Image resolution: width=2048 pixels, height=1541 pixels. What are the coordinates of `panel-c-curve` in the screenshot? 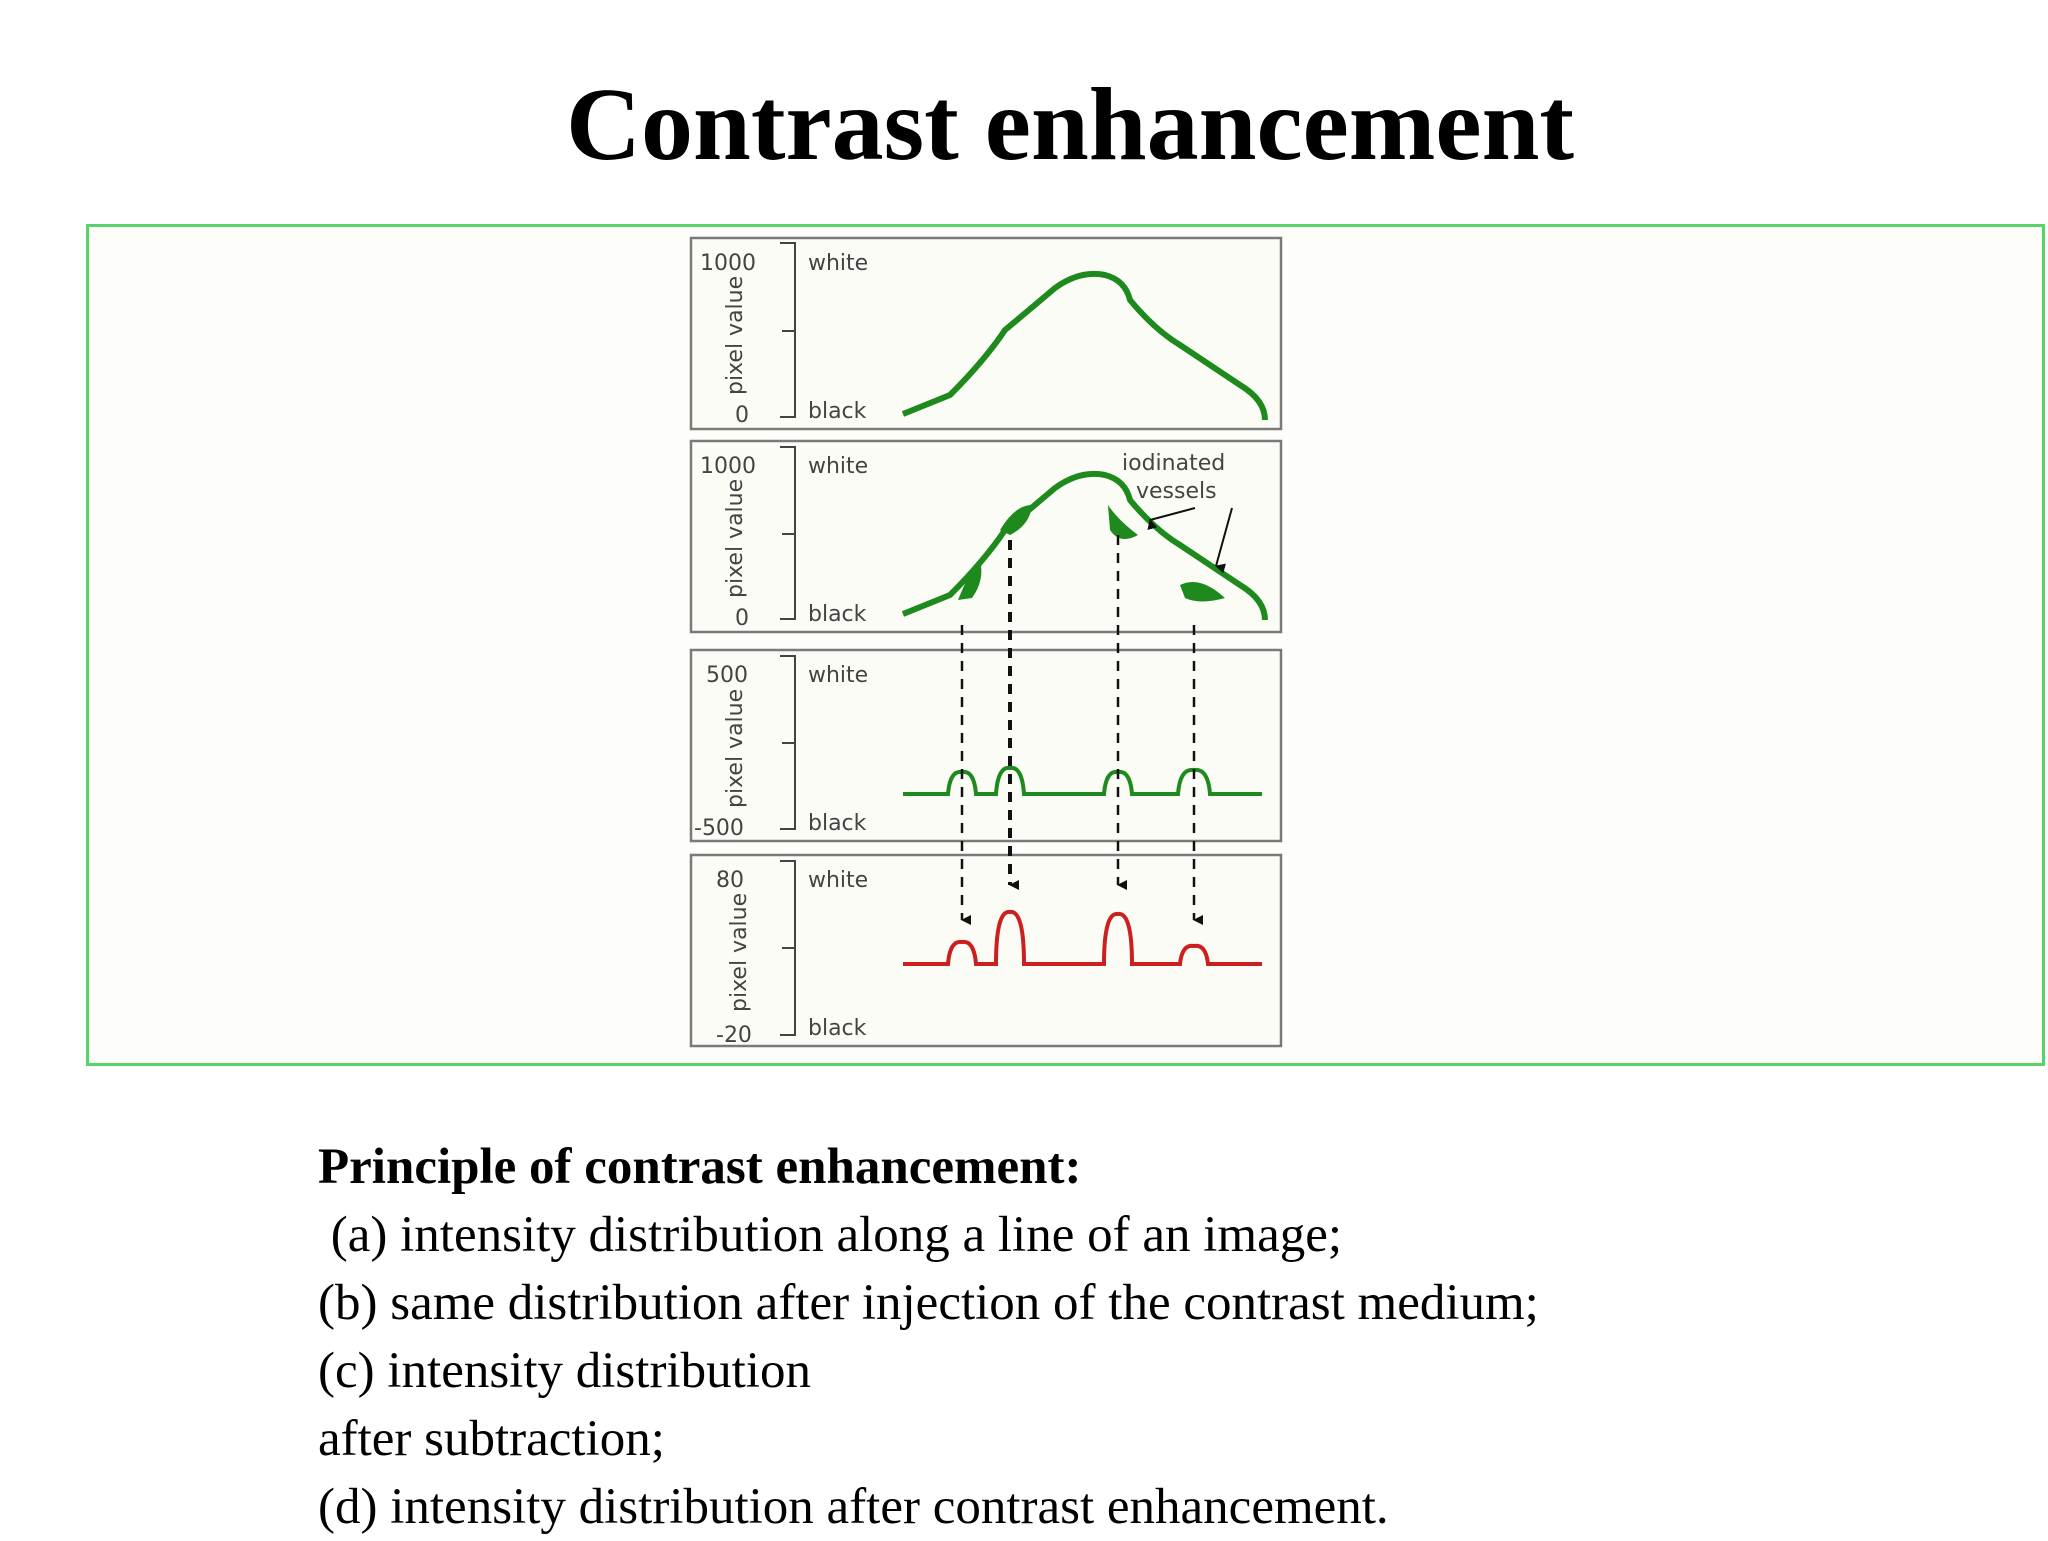 It's located at (1082, 780).